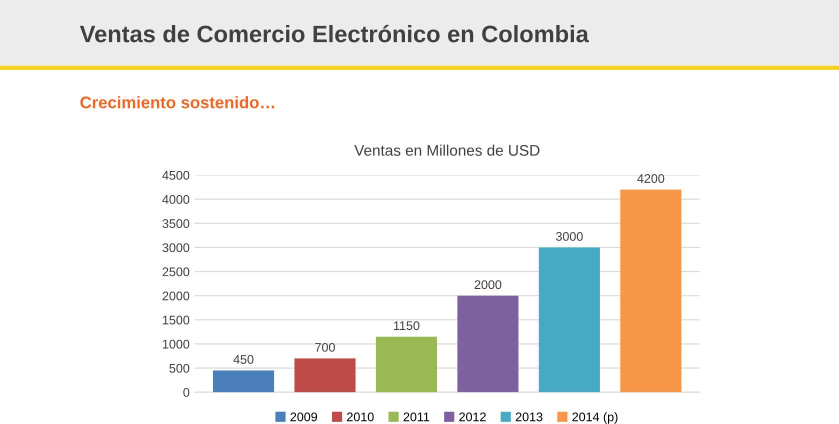 The height and width of the screenshot is (424, 839). I want to click on y-tick-label: 1000, so click(176, 344).